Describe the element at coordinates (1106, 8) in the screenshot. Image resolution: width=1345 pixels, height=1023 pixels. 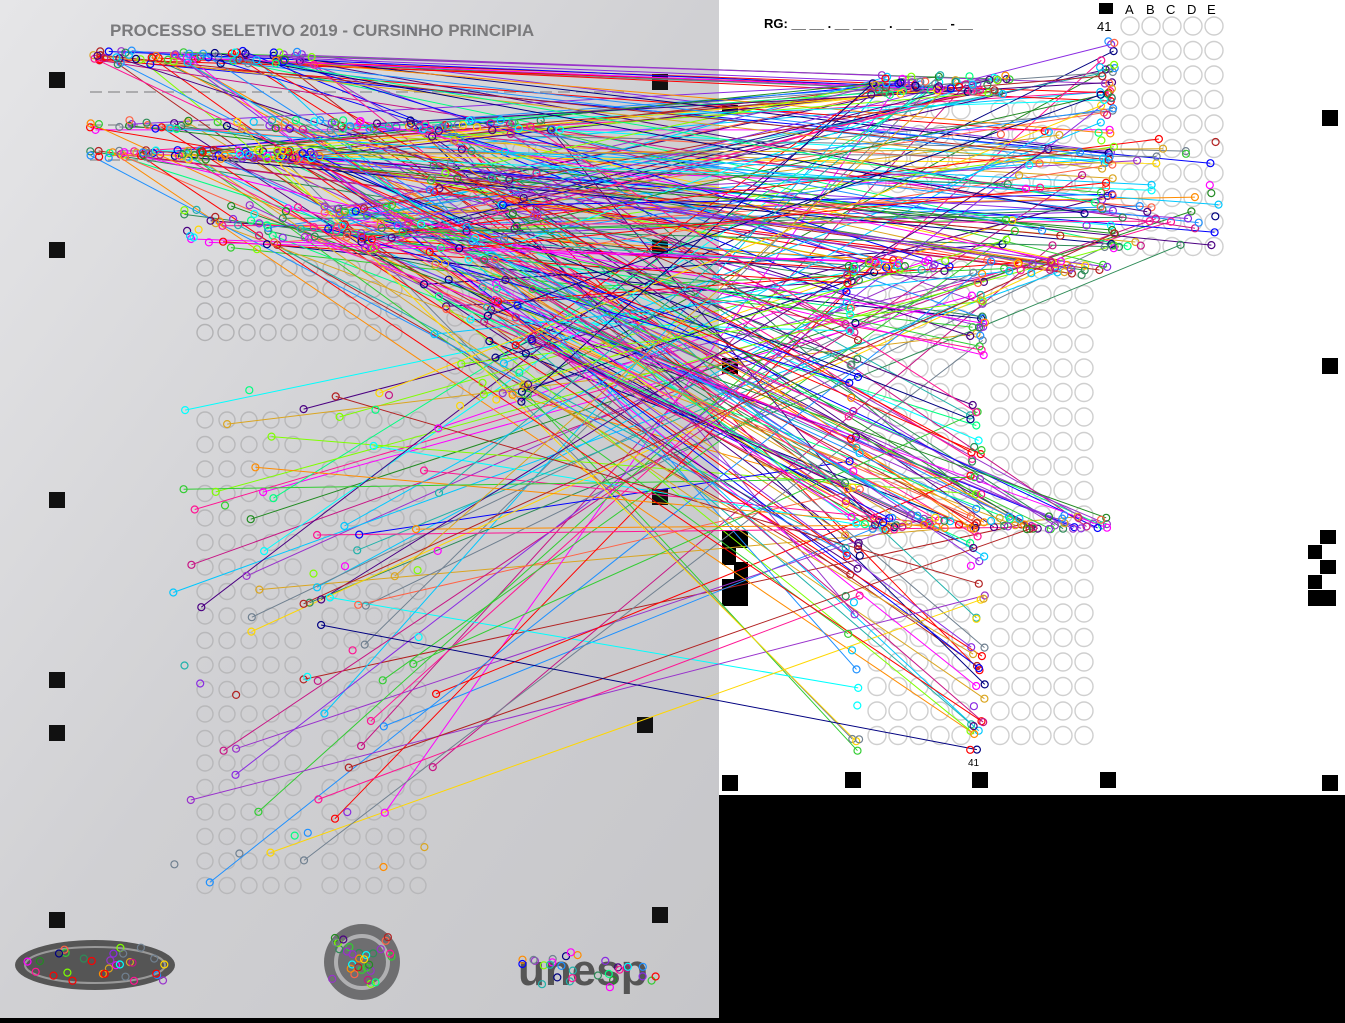
I see `header-marker` at that location.